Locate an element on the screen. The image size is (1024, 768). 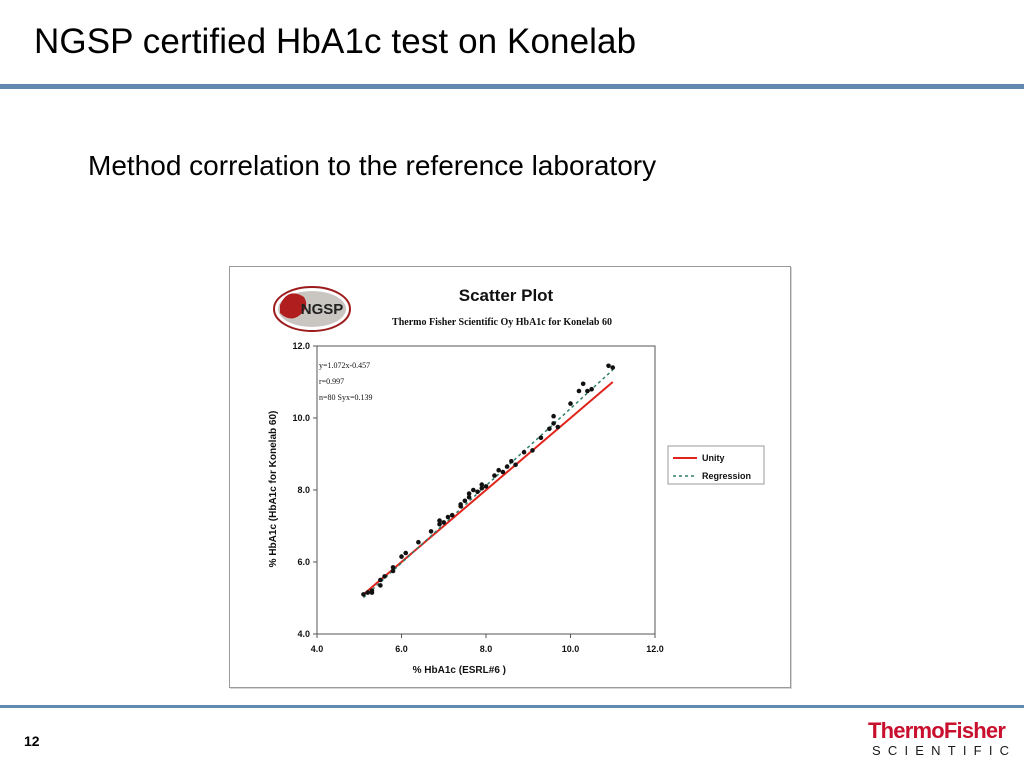
x-tick-label: 10.0 is located at coordinates (571, 649).